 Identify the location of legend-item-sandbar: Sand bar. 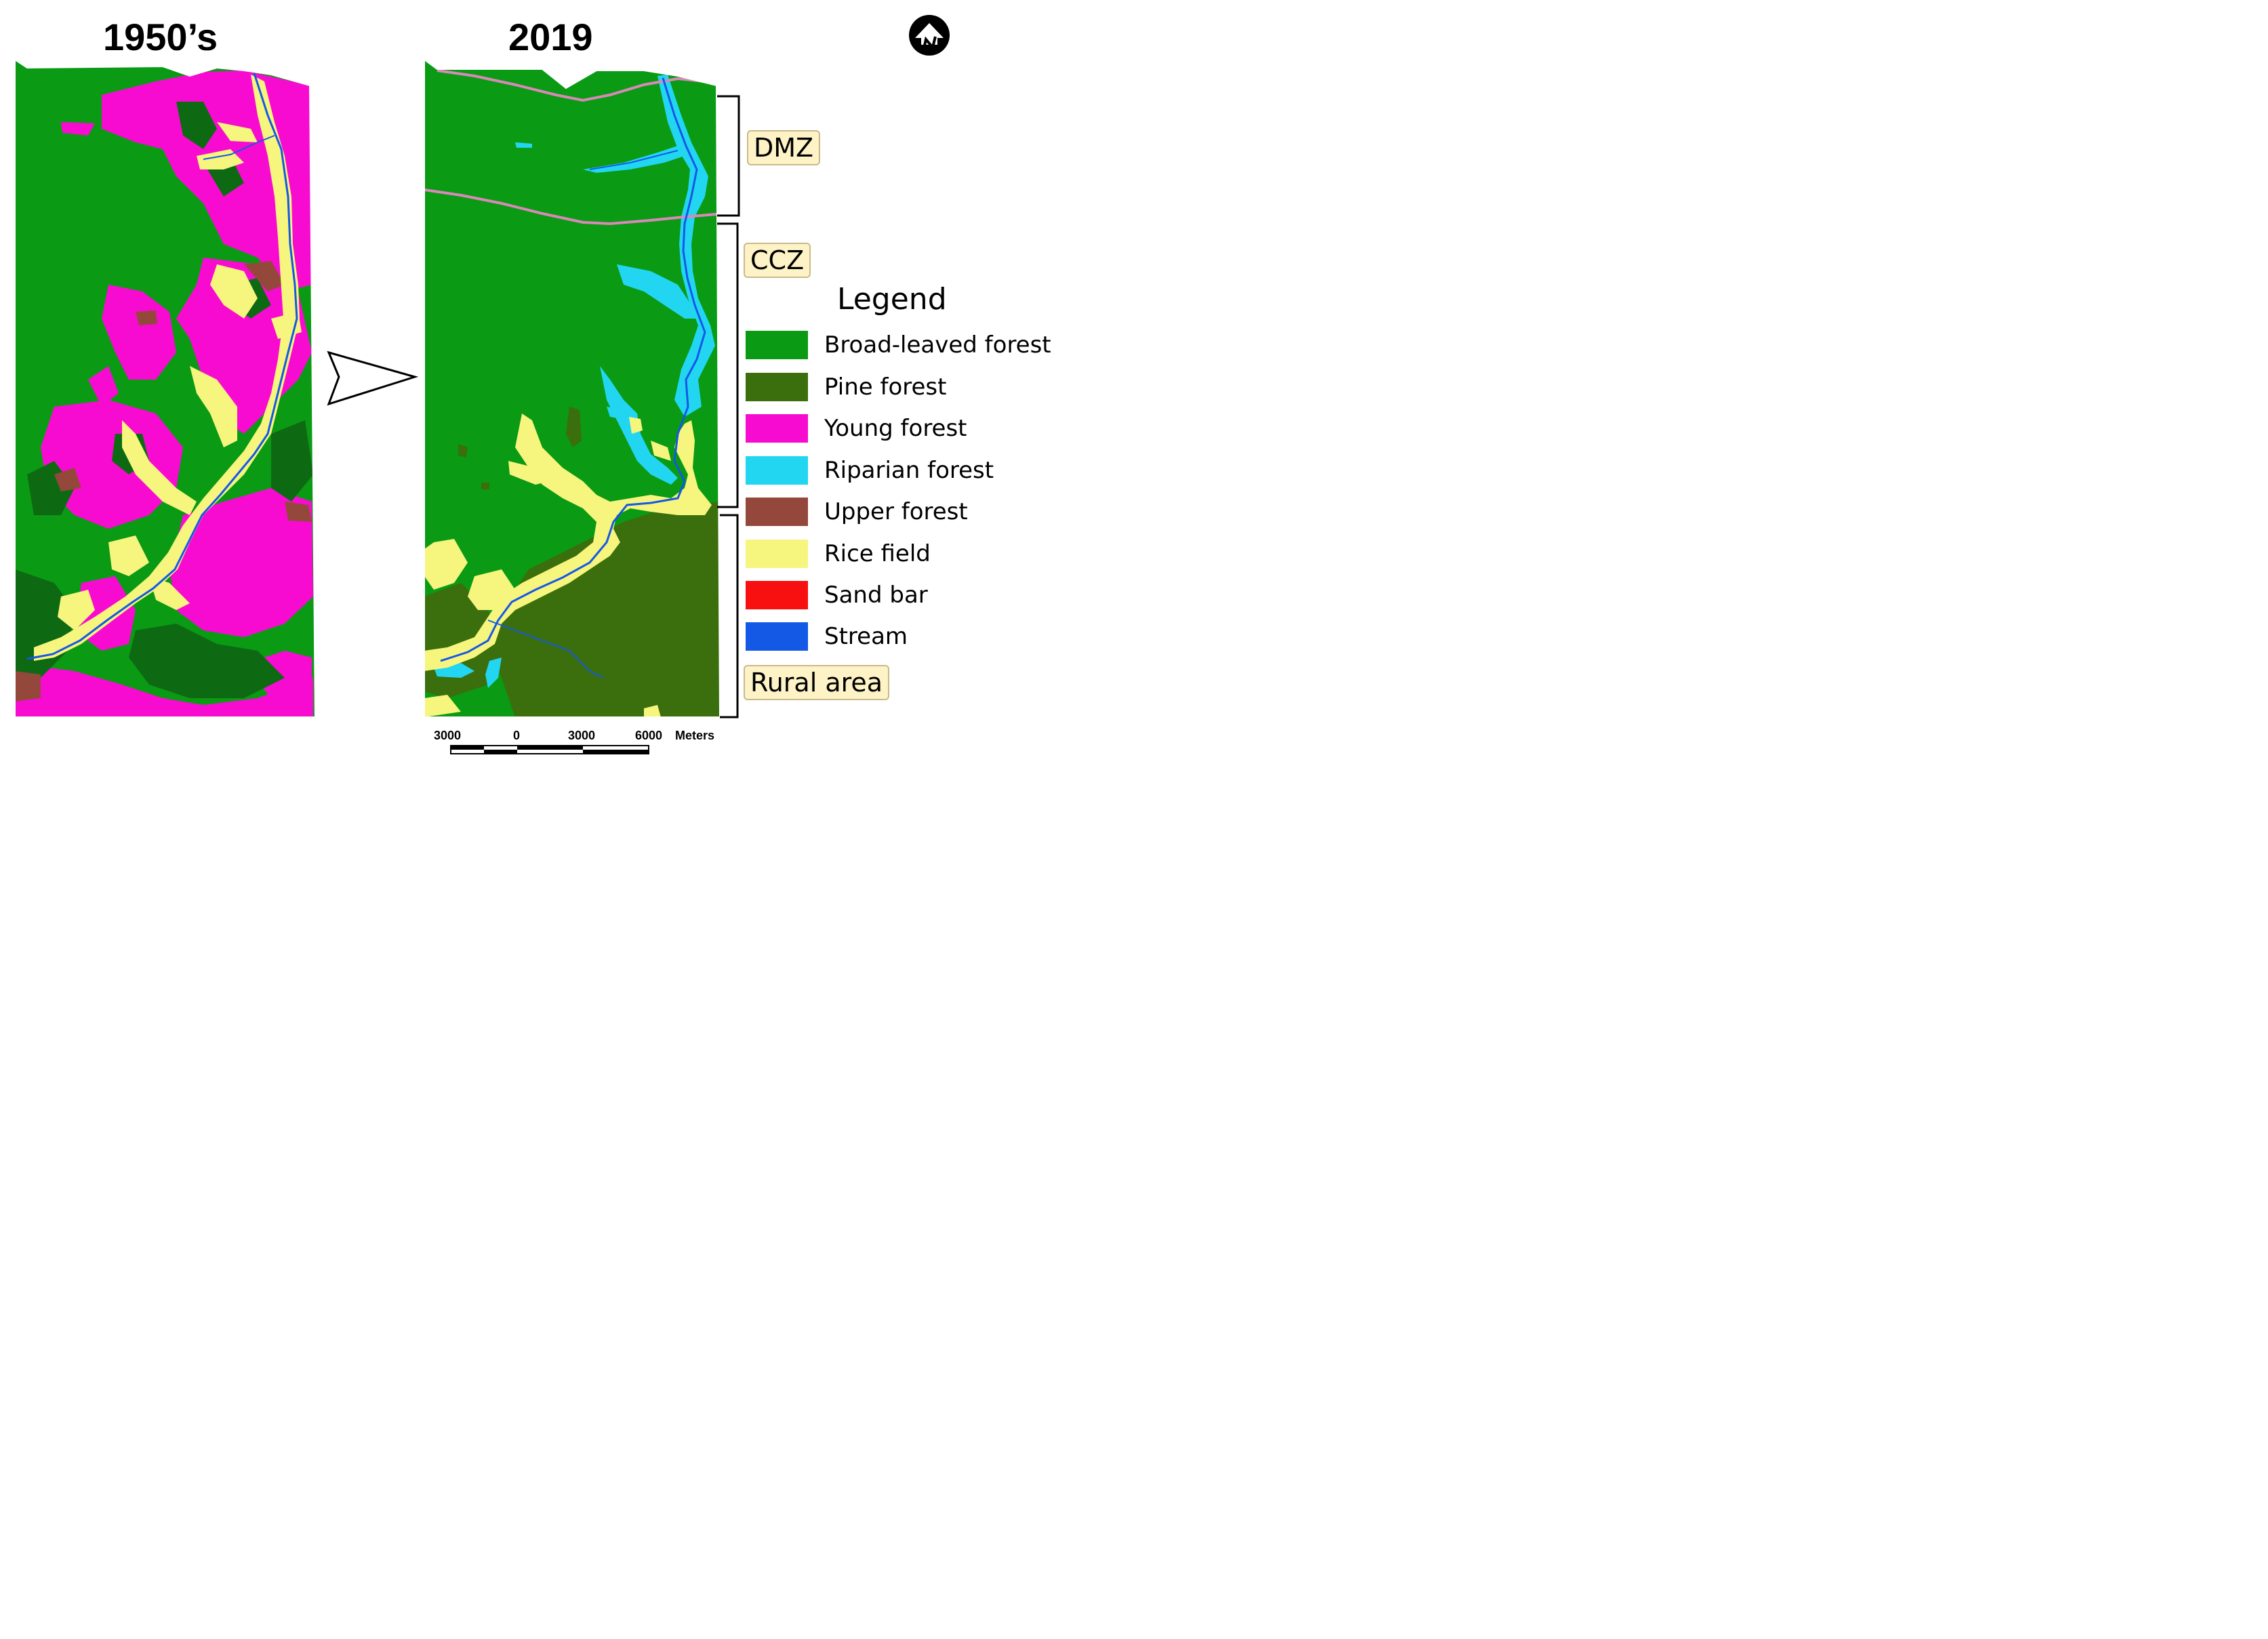
(837, 595).